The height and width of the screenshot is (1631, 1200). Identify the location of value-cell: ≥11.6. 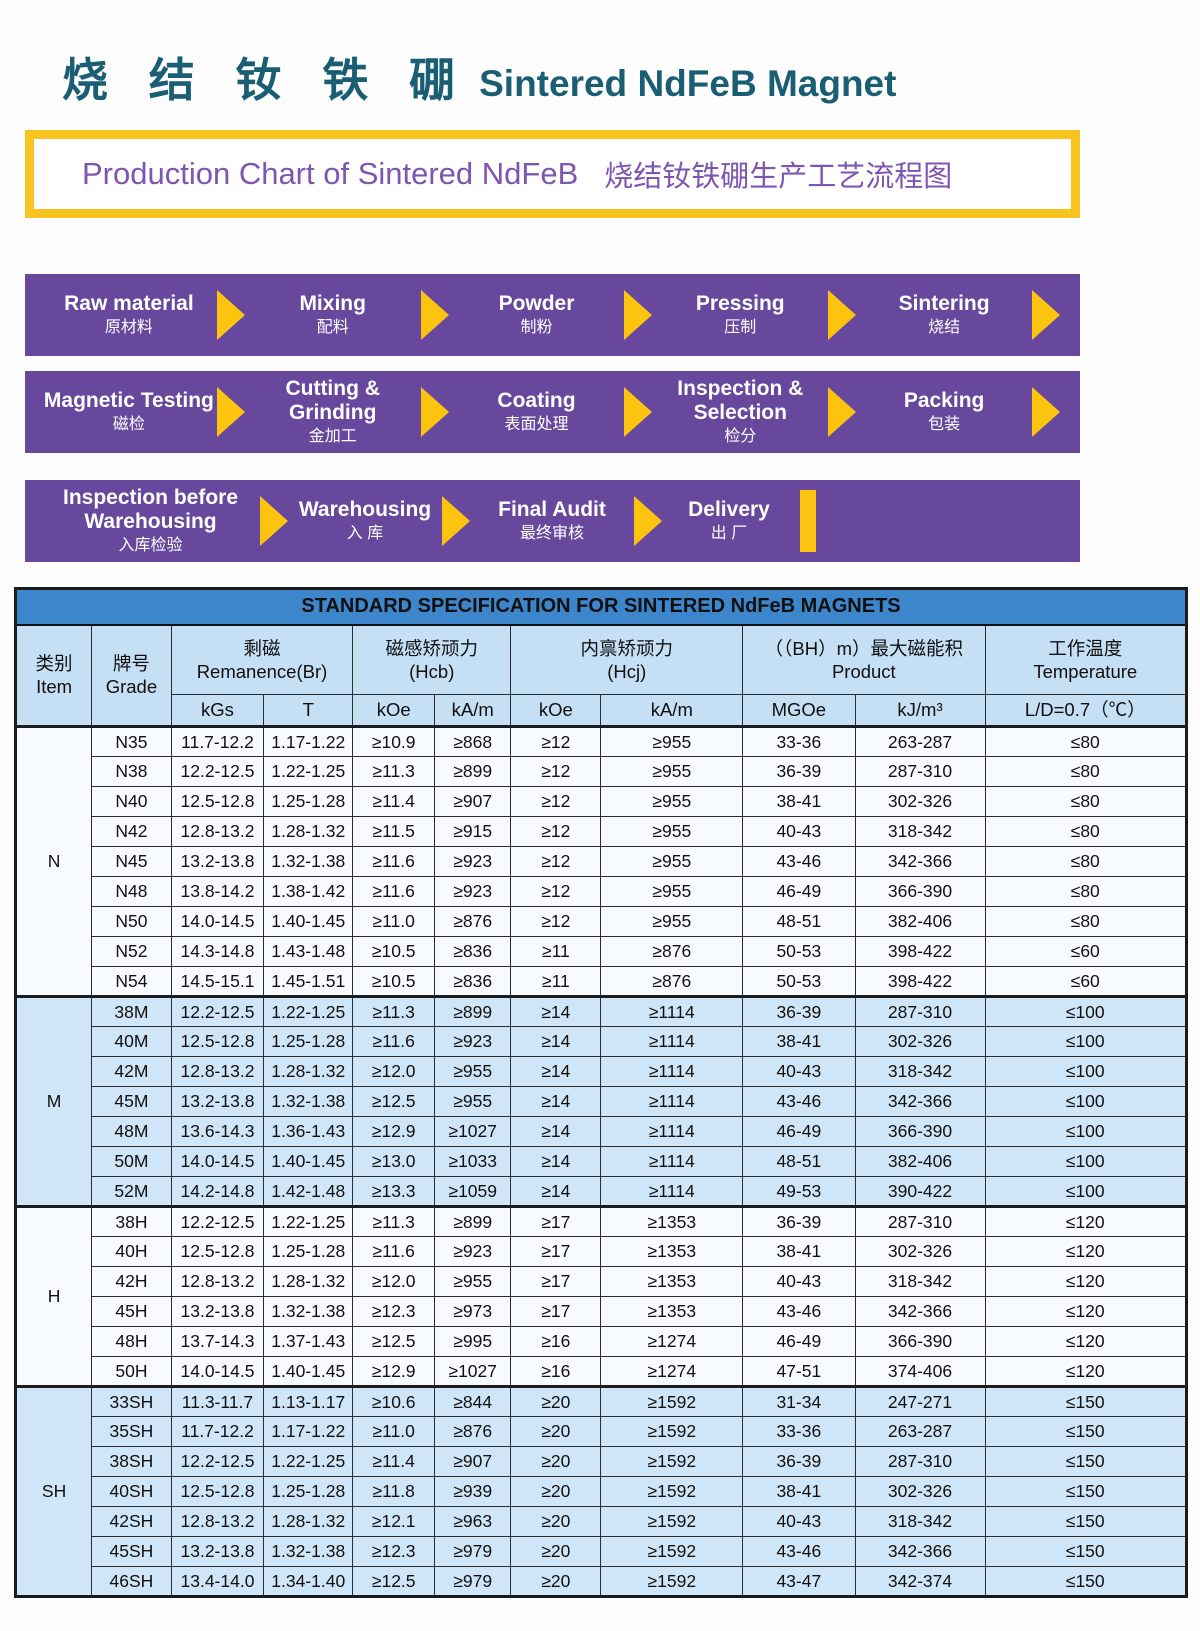
(394, 1041).